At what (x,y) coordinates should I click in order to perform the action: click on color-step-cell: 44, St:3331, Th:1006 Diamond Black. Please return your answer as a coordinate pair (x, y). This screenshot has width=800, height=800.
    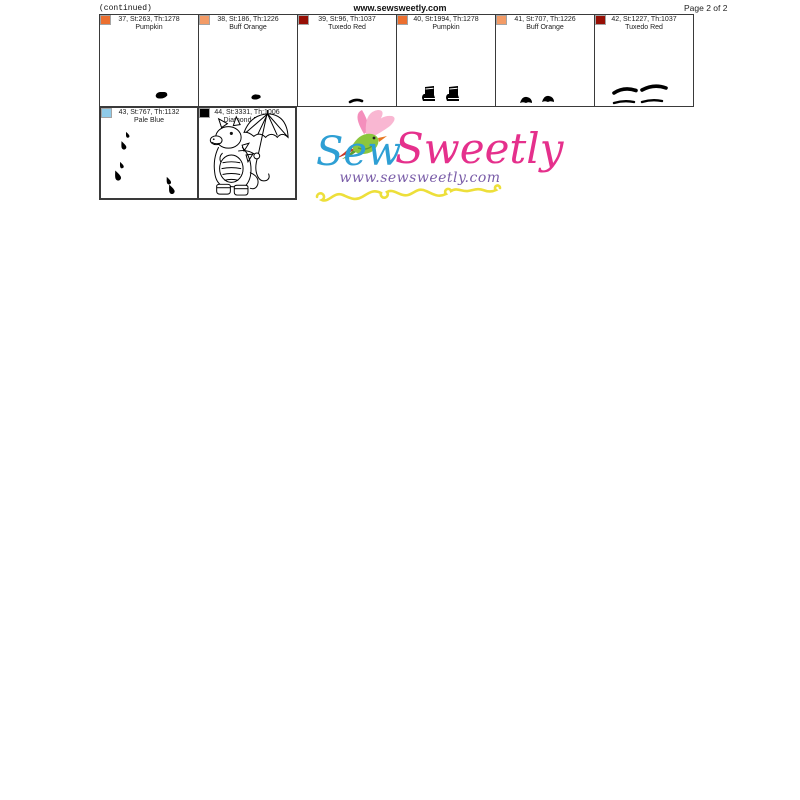
    Looking at the image, I should click on (247, 153).